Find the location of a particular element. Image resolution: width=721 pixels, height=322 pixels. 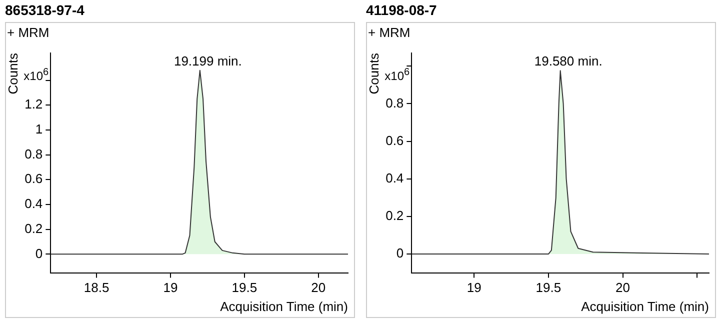

x-tick-label: 18.5 is located at coordinates (97, 288).